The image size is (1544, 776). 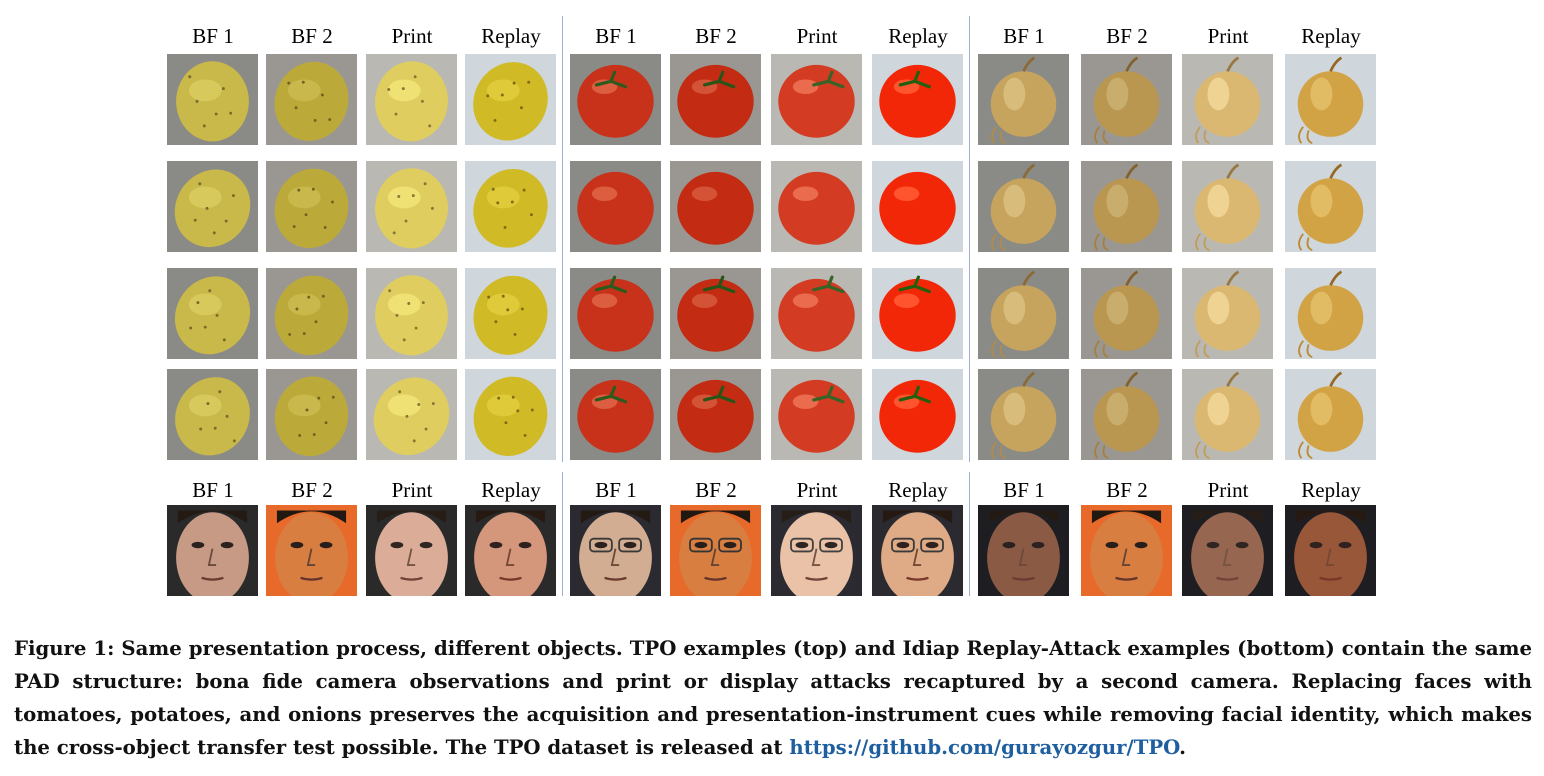 I want to click on potato-image-row3-replay, so click(x=510, y=313).